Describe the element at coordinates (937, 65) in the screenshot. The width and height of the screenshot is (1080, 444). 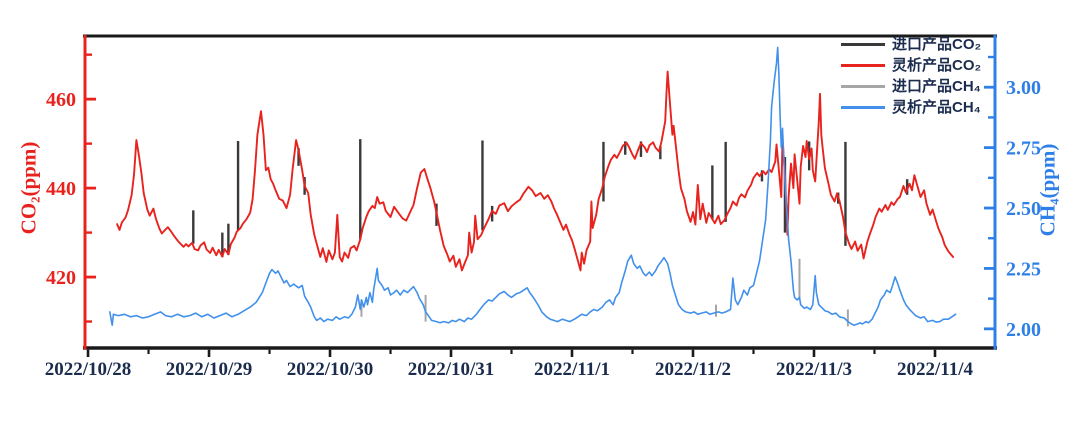
I see `legend-label: 灵析产品CO₂` at that location.